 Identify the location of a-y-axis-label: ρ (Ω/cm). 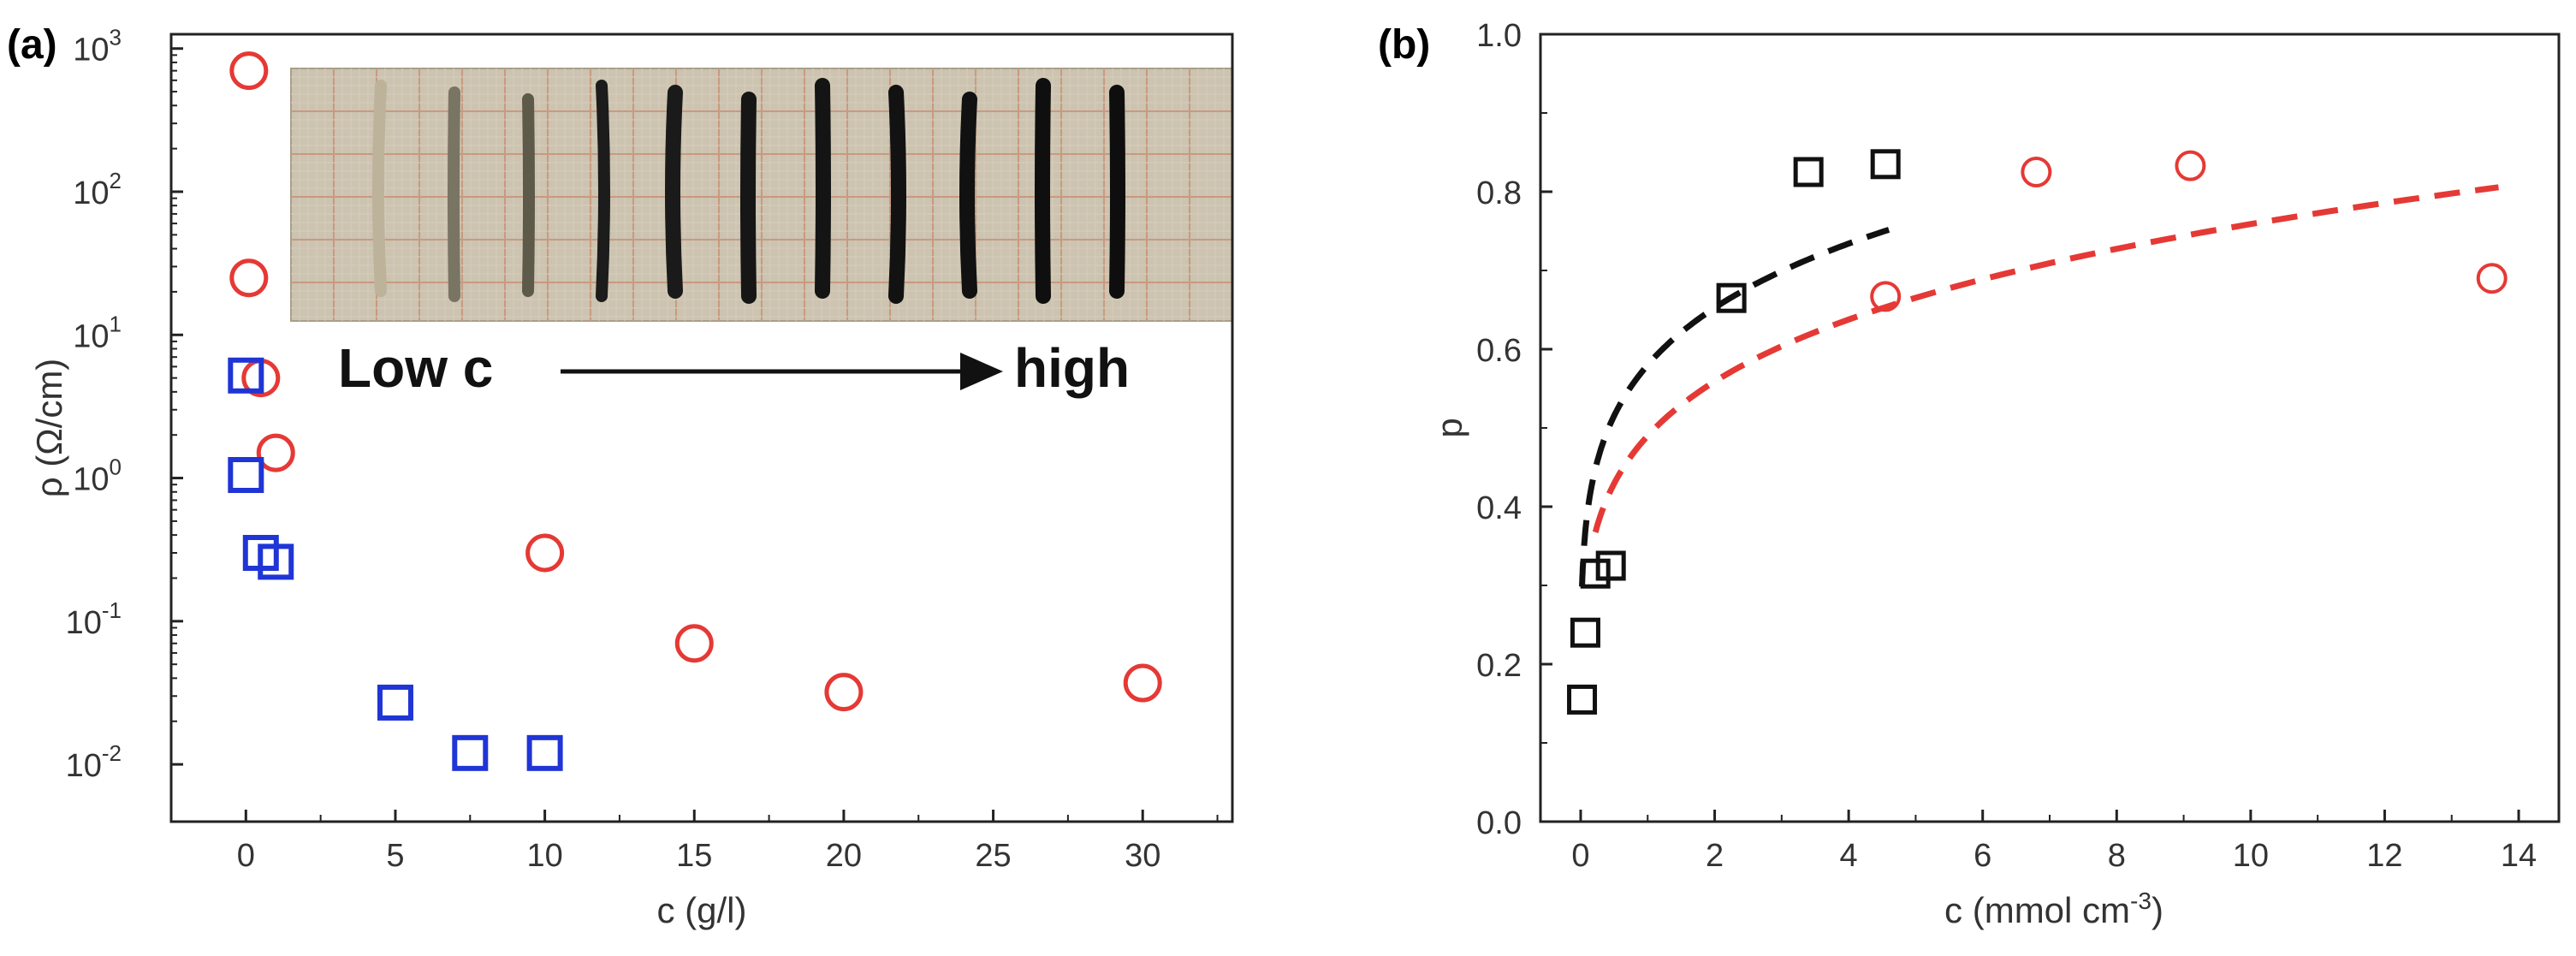
(49, 428).